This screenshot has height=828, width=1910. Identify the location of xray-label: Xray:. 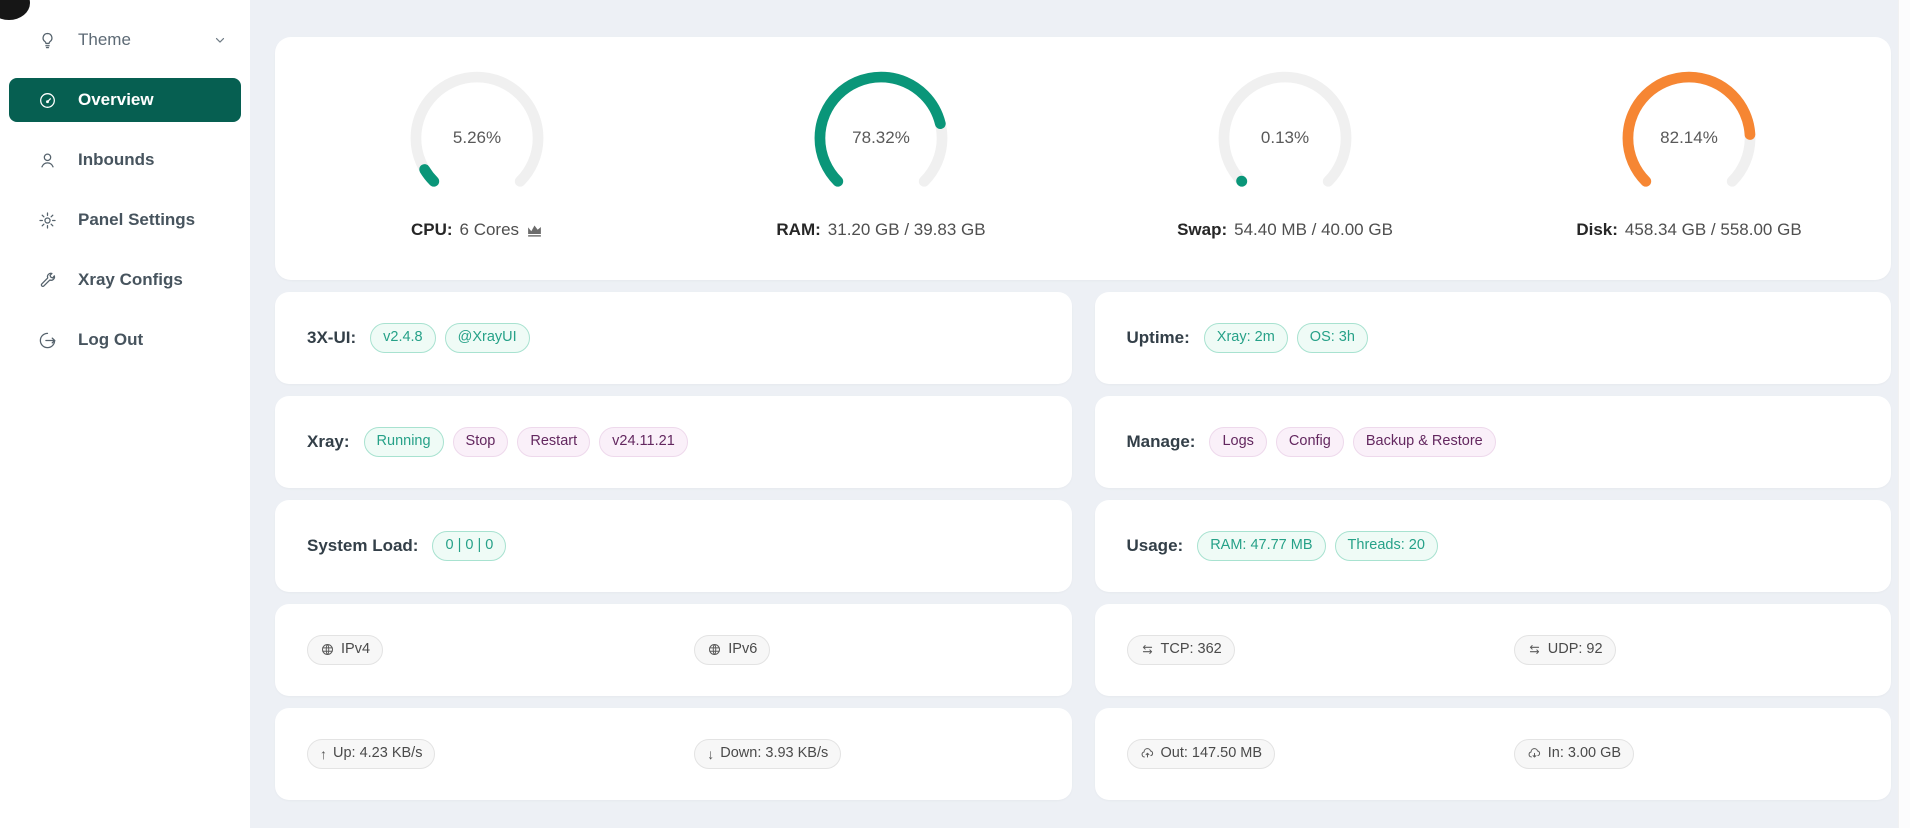
(328, 441).